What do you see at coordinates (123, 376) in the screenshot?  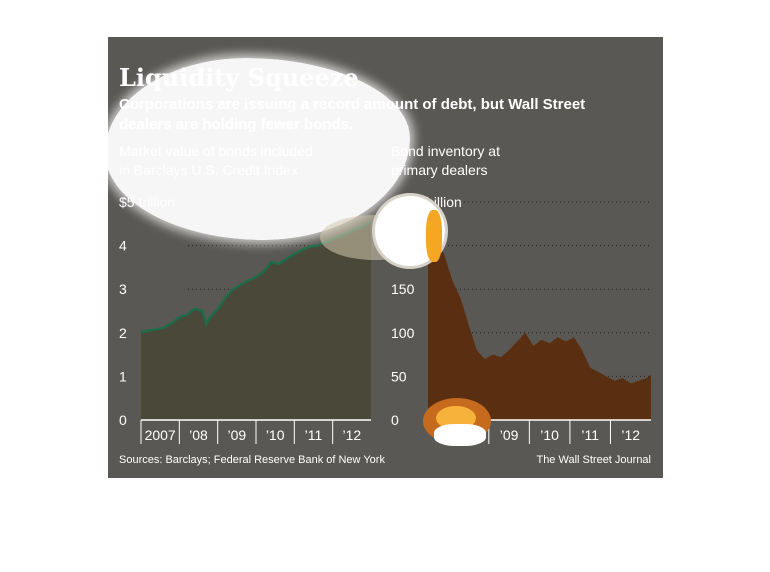 I see `y-tick-label: 1` at bounding box center [123, 376].